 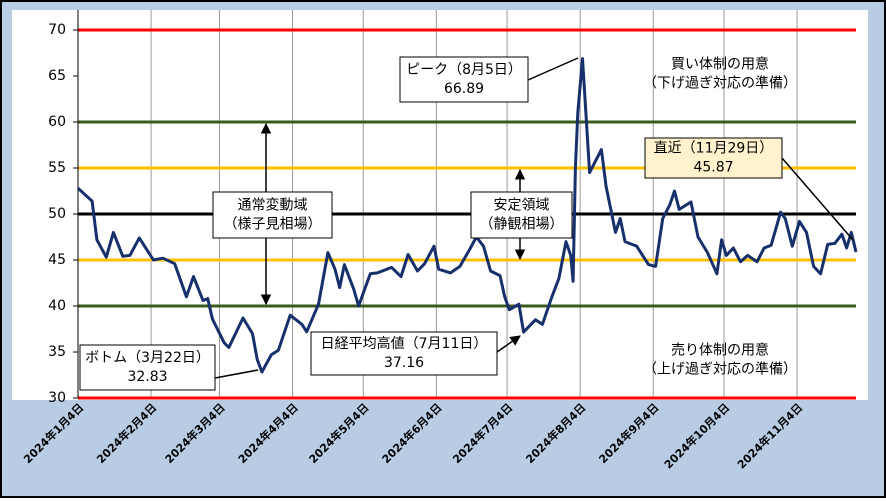 I want to click on annotation-text: 日経平均高値（7月11日）, so click(x=404, y=343).